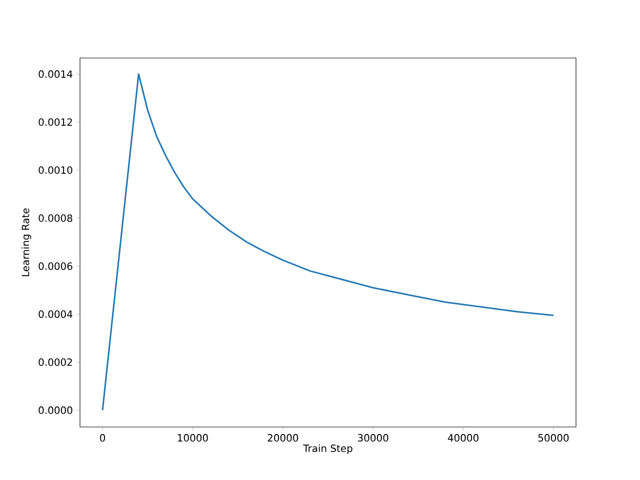 This screenshot has width=640, height=480. Describe the element at coordinates (463, 438) in the screenshot. I see `x-tick-label: 40000` at that location.